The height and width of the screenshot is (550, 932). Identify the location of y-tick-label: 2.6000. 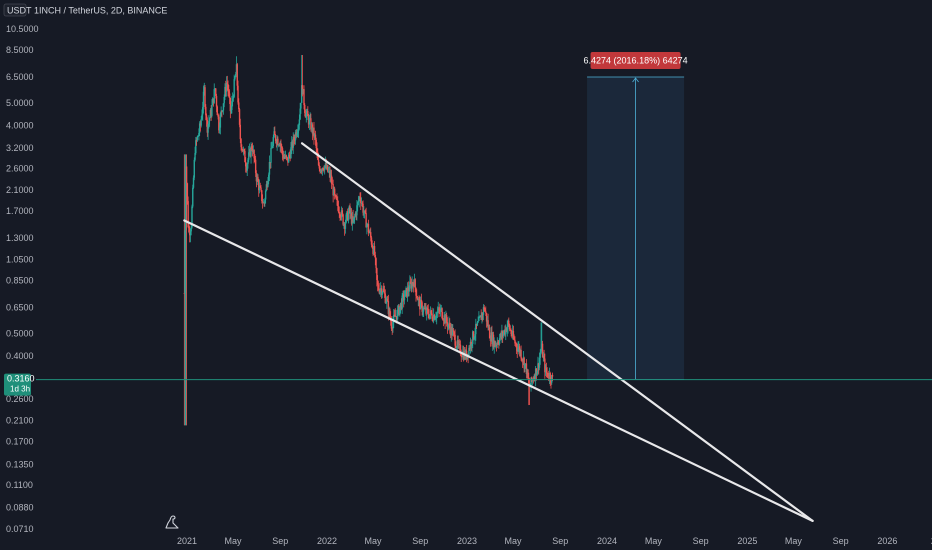
(20, 169).